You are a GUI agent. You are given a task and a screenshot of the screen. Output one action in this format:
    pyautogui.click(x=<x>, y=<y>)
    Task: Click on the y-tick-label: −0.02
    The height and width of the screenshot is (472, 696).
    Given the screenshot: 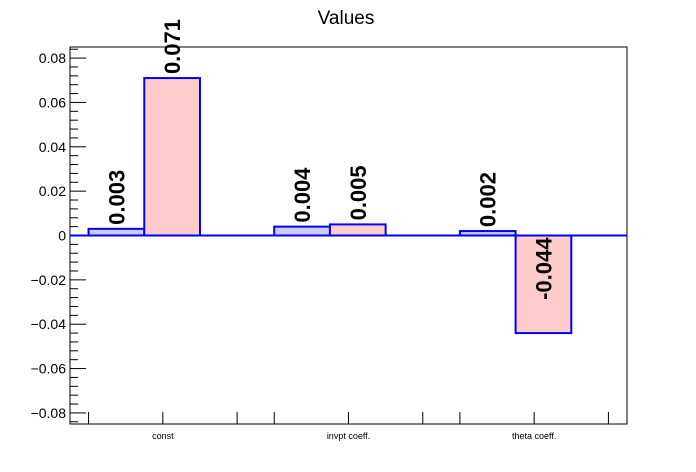 What is the action you would take?
    pyautogui.click(x=49, y=280)
    